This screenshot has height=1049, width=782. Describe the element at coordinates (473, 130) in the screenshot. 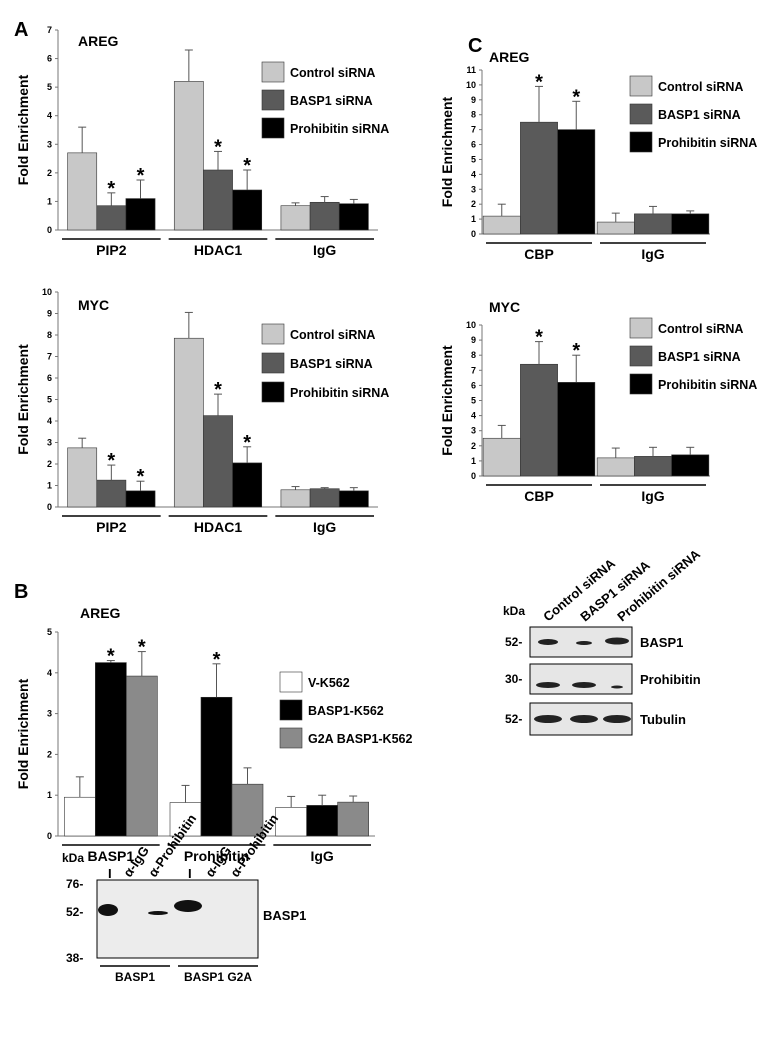

I see `y-tick-label: 7` at that location.